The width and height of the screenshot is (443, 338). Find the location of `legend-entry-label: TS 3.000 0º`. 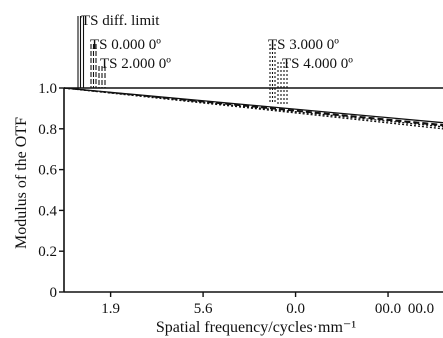

legend-entry-label: TS 3.000 0º is located at coordinates (303, 45).